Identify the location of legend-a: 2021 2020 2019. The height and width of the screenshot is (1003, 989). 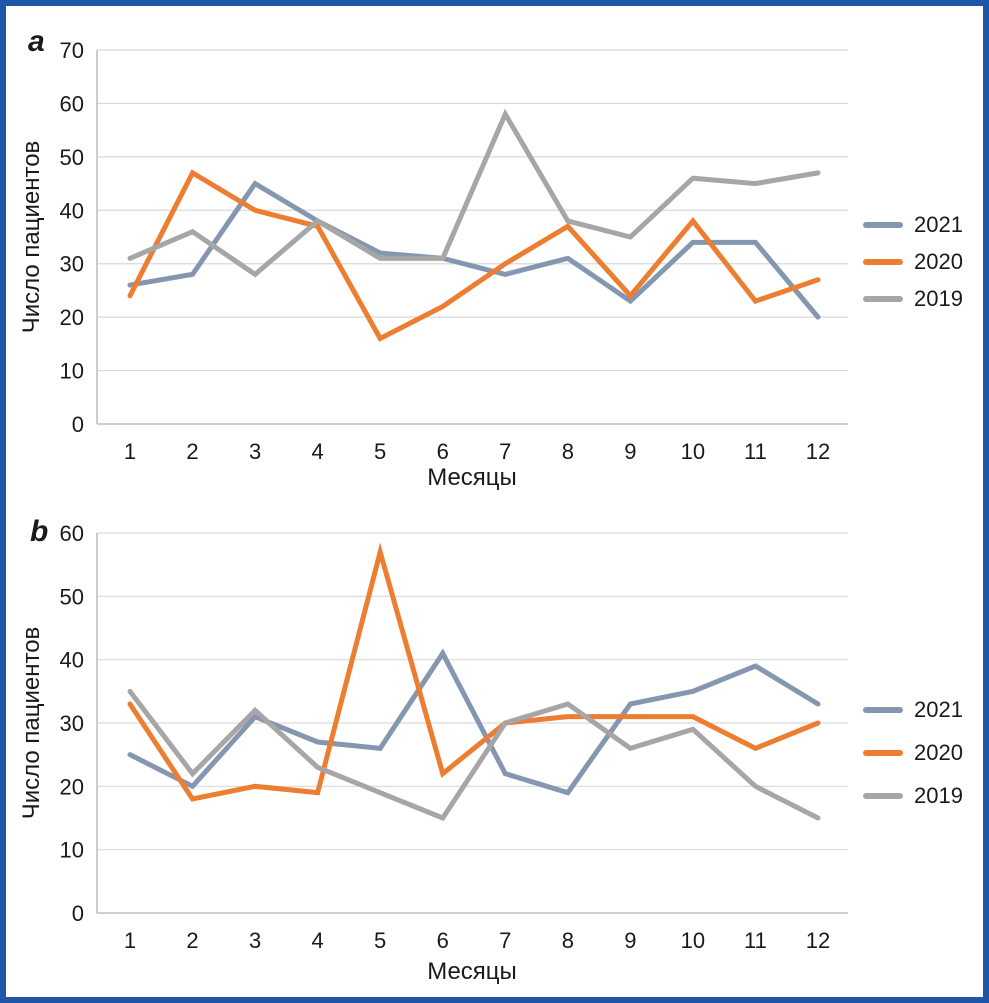
(913, 262).